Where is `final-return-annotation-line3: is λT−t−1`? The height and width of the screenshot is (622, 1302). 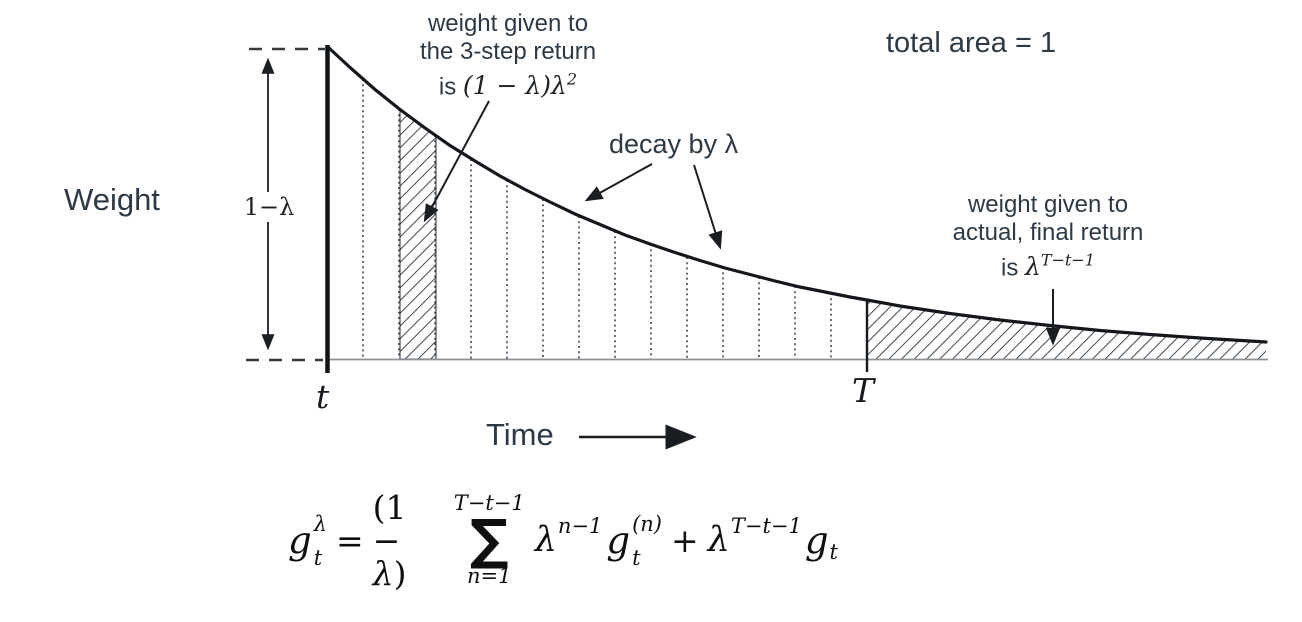 final-return-annotation-line3: is λT−t−1 is located at coordinates (1048, 266).